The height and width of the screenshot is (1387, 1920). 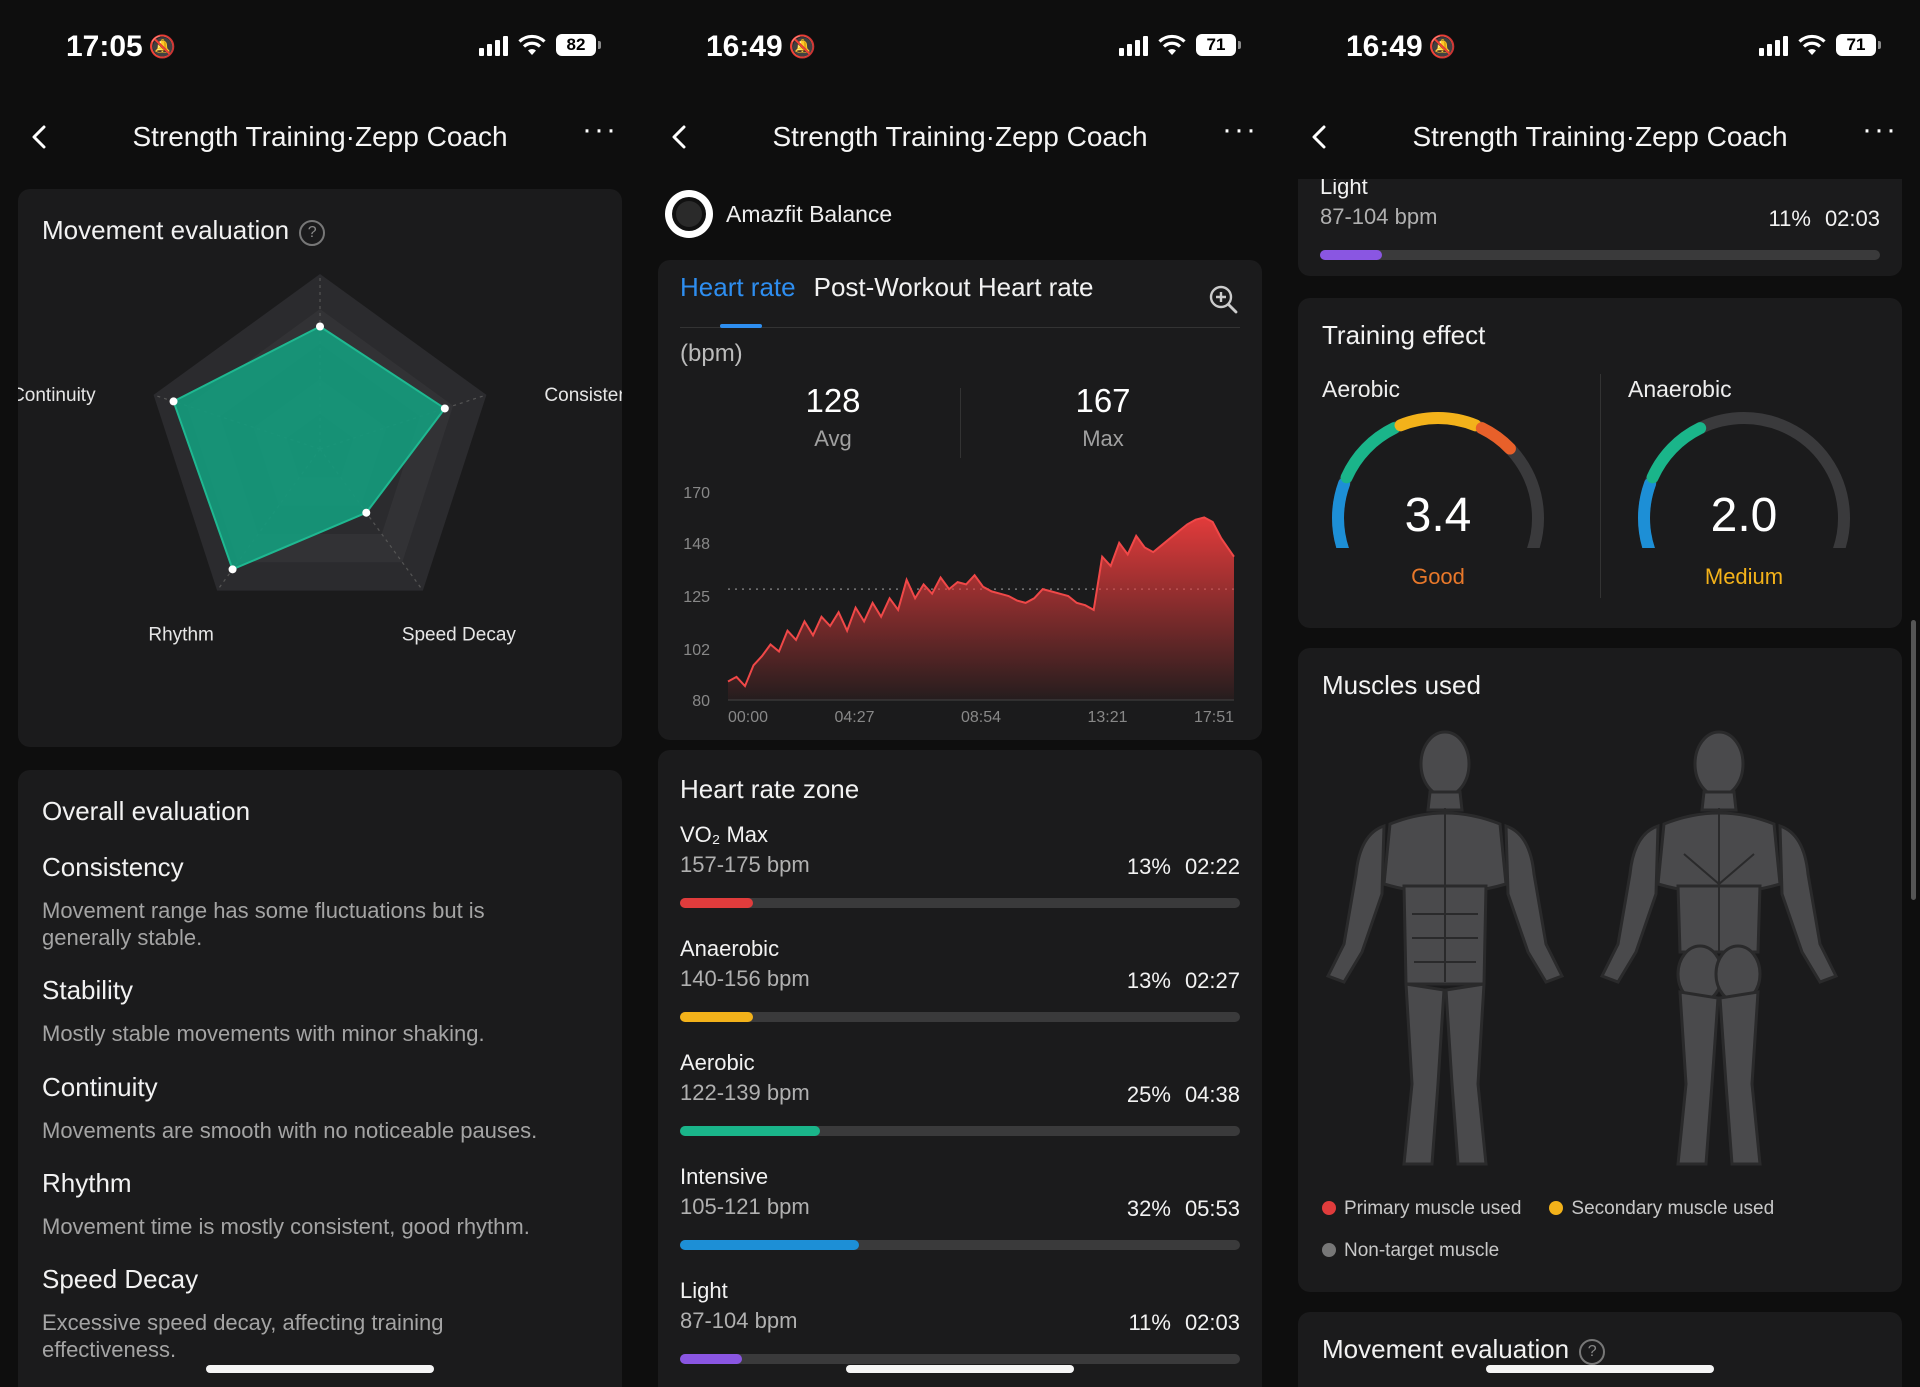 I want to click on zone-row: Intensive 105-121 bpm 32% 05:53, so click(x=960, y=1207).